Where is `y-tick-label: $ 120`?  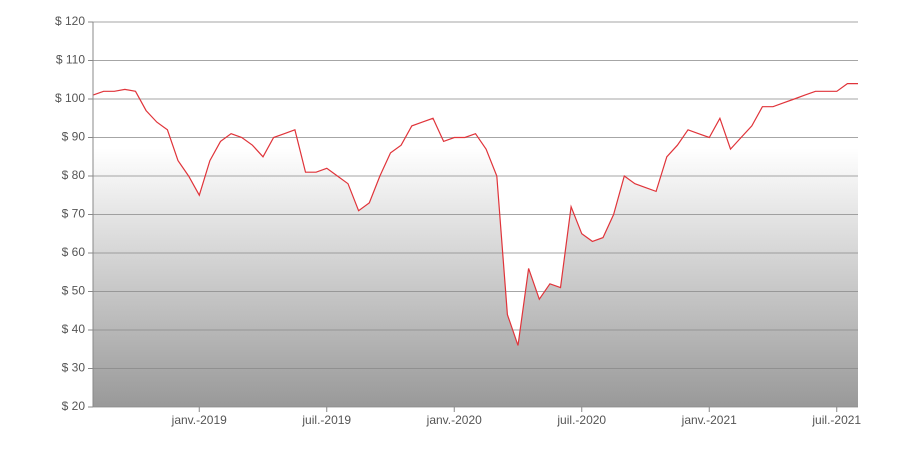 y-tick-label: $ 120 is located at coordinates (70, 21).